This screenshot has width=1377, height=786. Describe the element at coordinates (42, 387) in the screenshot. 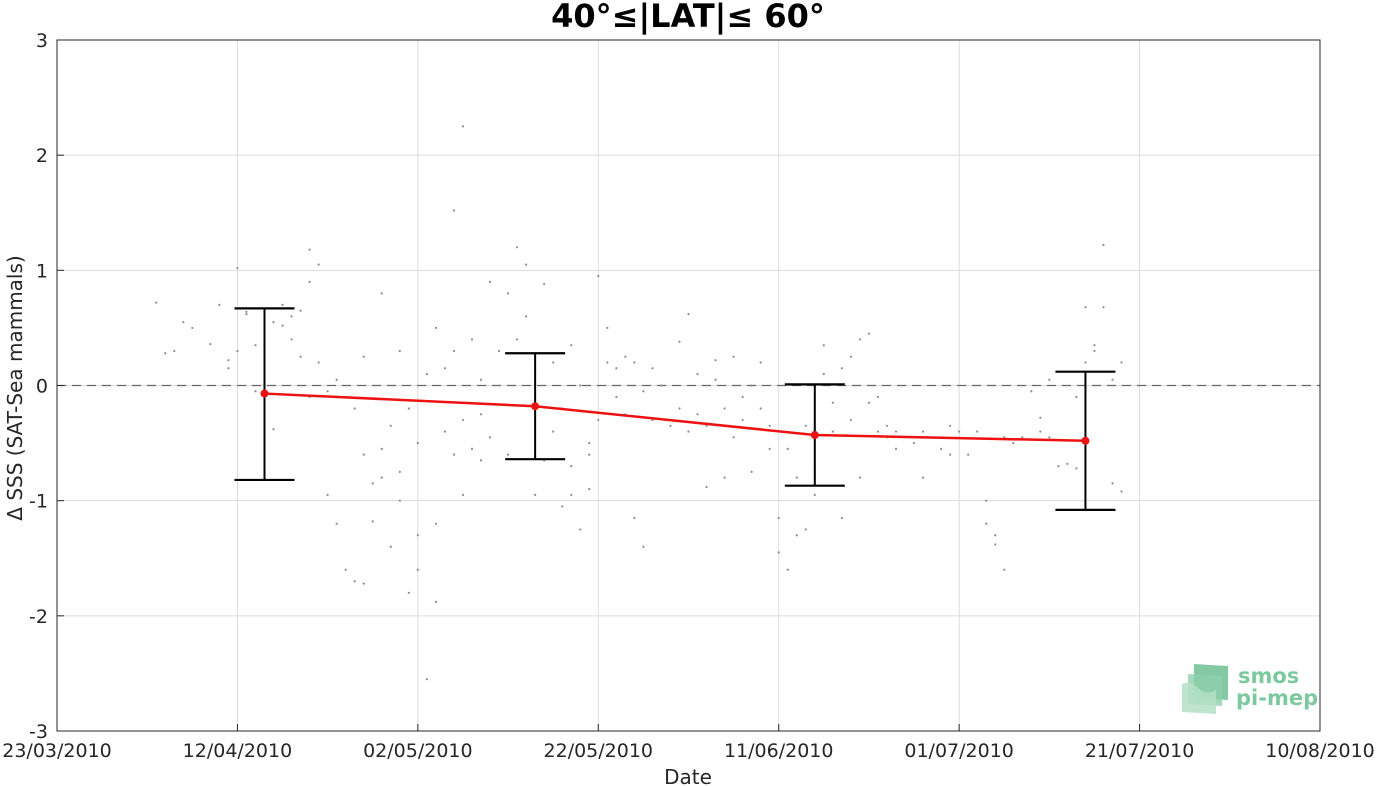

I see `y-tick-label: 0` at that location.